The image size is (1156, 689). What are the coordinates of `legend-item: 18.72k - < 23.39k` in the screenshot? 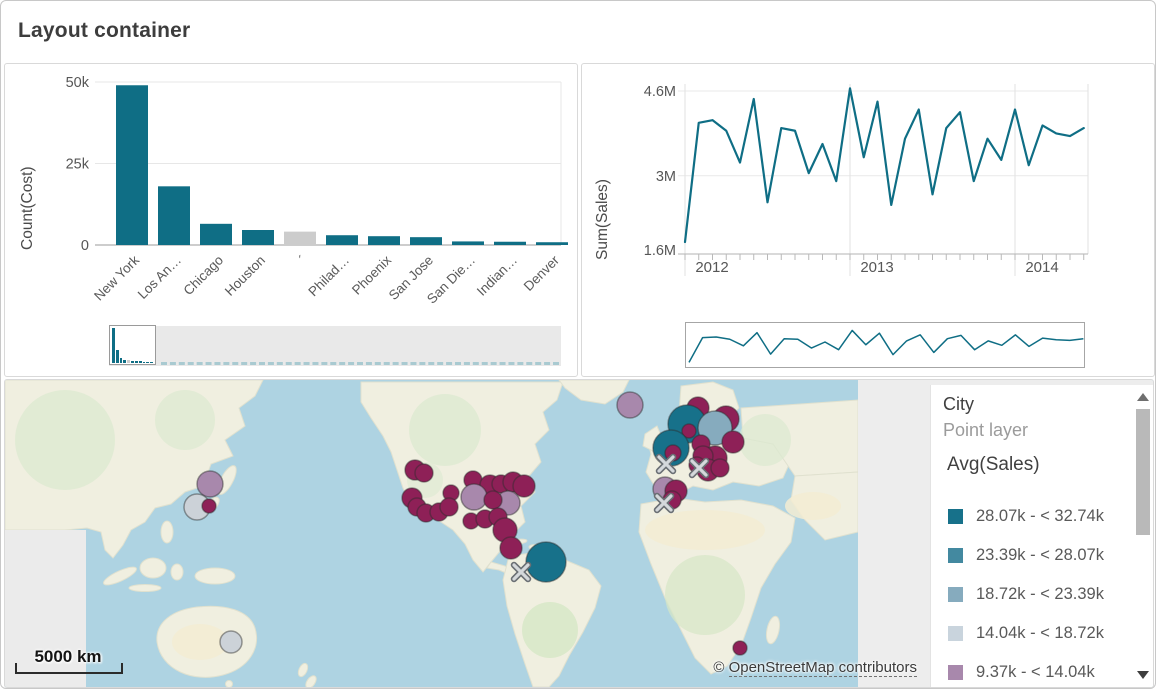 It's located at (1035, 594).